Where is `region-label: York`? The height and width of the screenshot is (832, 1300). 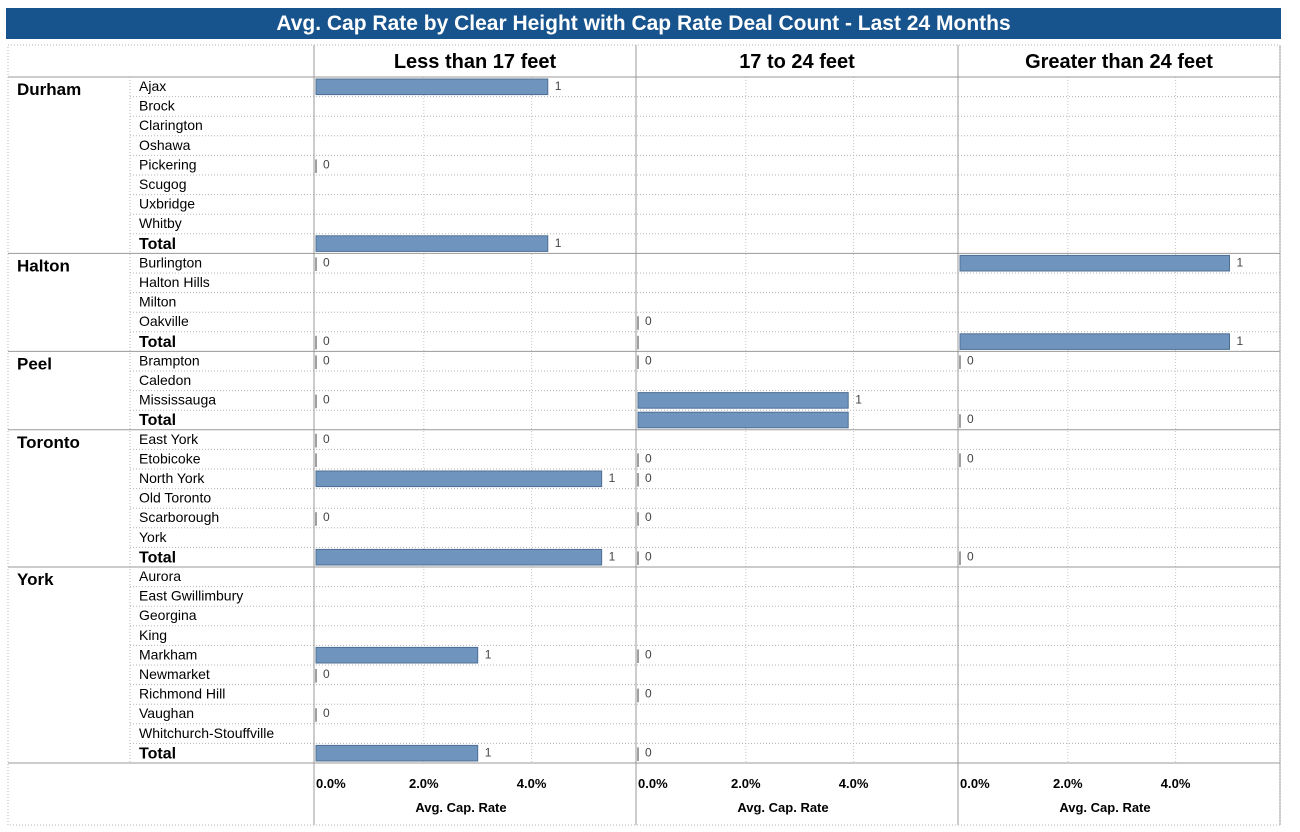 region-label: York is located at coordinates (35, 579).